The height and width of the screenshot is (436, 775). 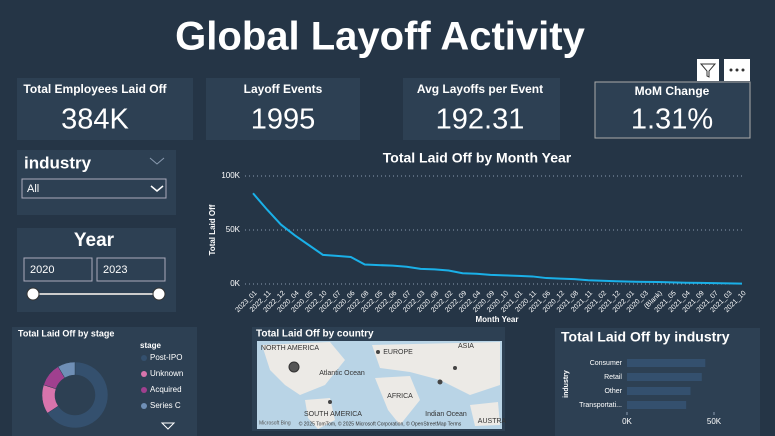 I want to click on slicer-title: industry, so click(x=58, y=162).